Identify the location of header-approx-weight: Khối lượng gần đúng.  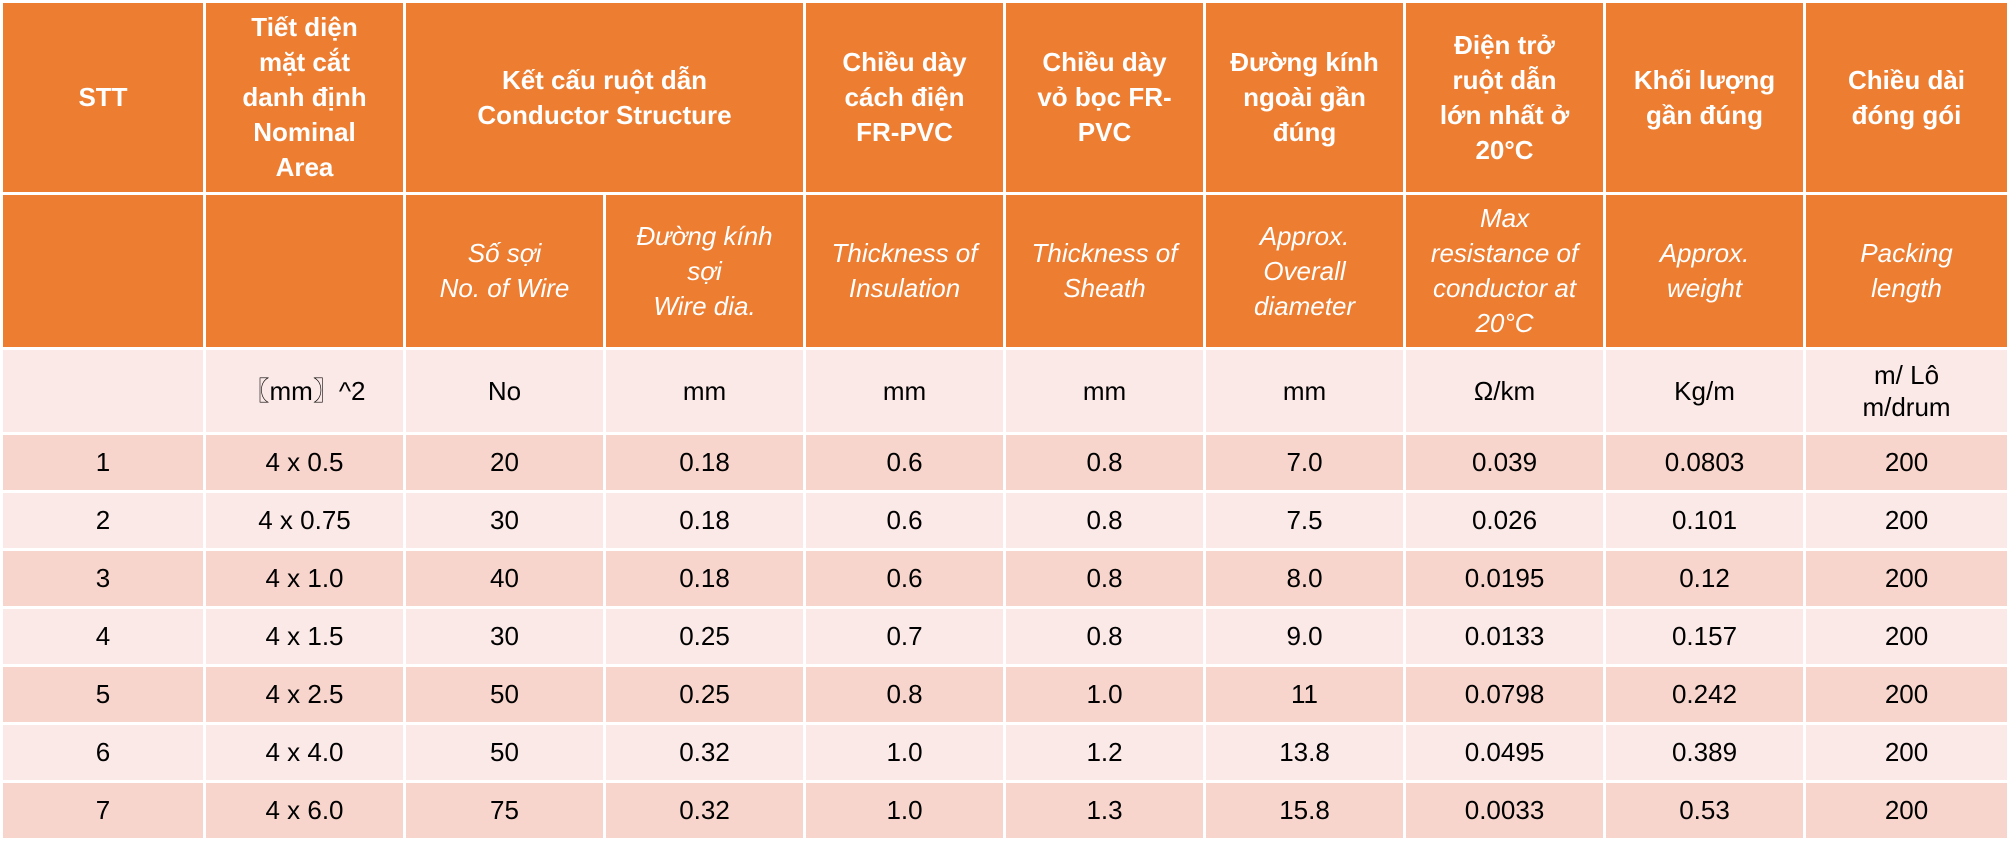
(1705, 97).